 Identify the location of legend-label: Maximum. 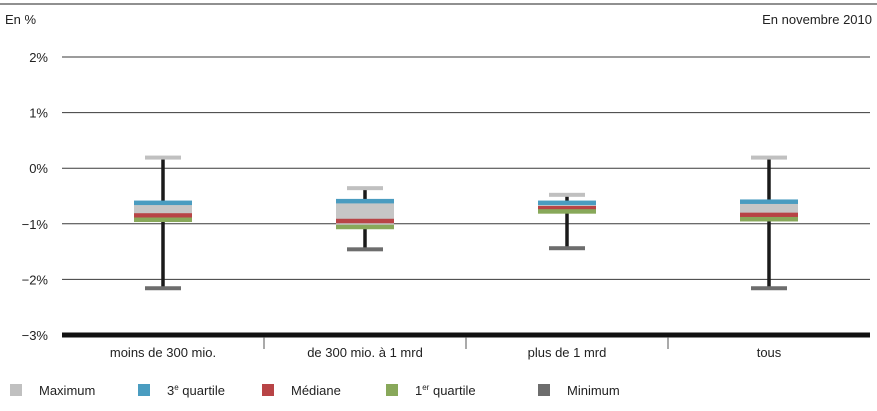
(67, 390).